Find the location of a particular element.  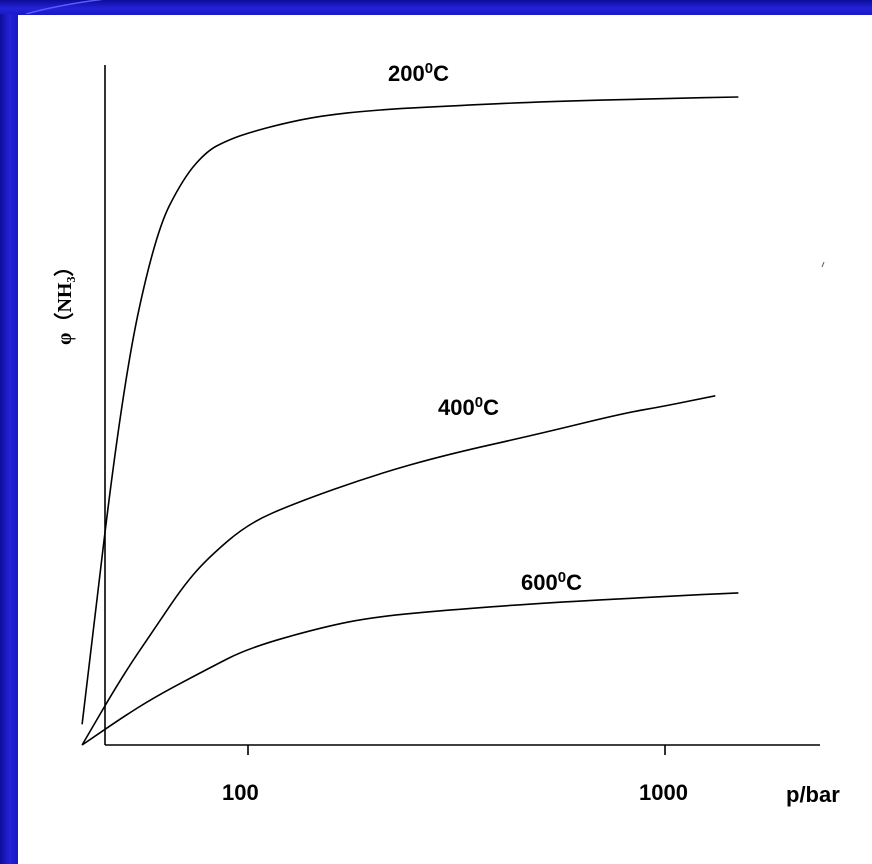

slide-frame-top is located at coordinates (436, 7).